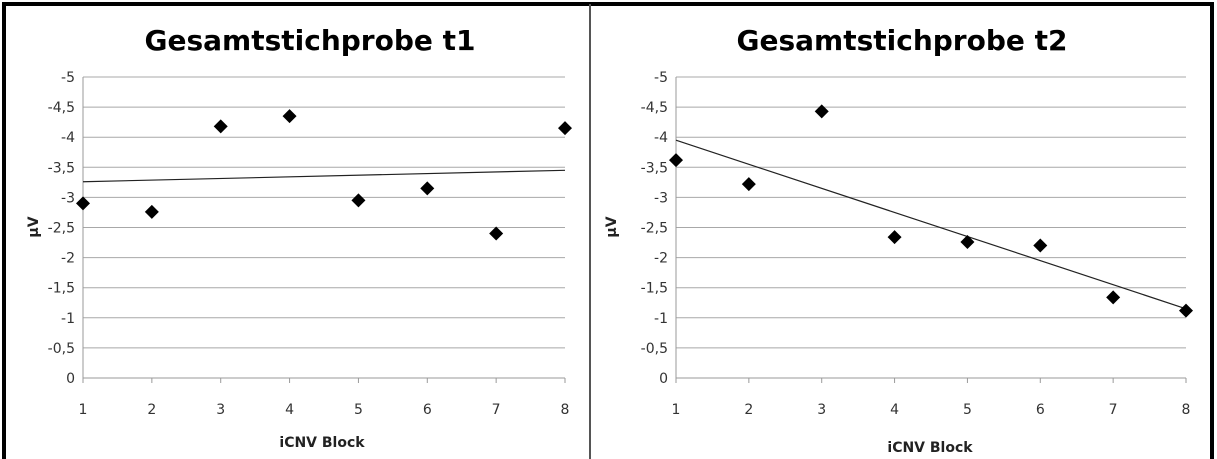 The image size is (1217, 459). I want to click on data-points, so click(324, 175).